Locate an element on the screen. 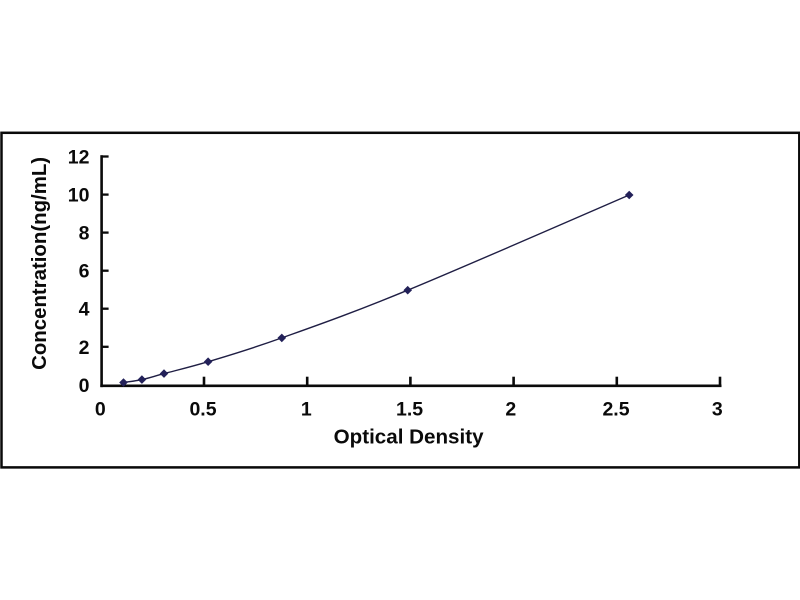  svg-text: 8 is located at coordinates (84, 234).